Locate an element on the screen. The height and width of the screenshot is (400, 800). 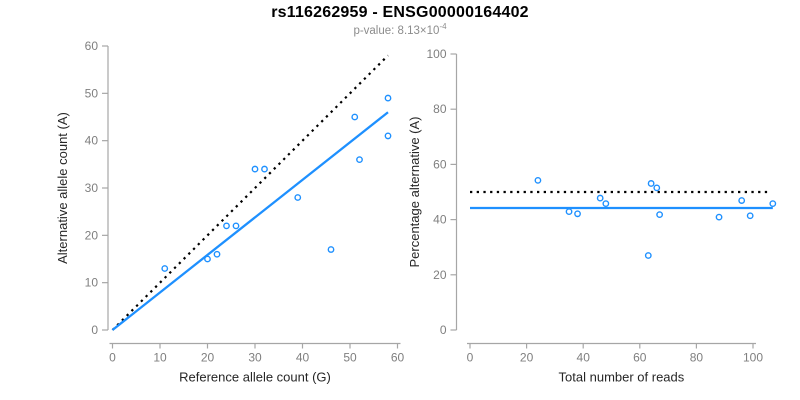
y-tick-label: 50 is located at coordinates (92, 93).